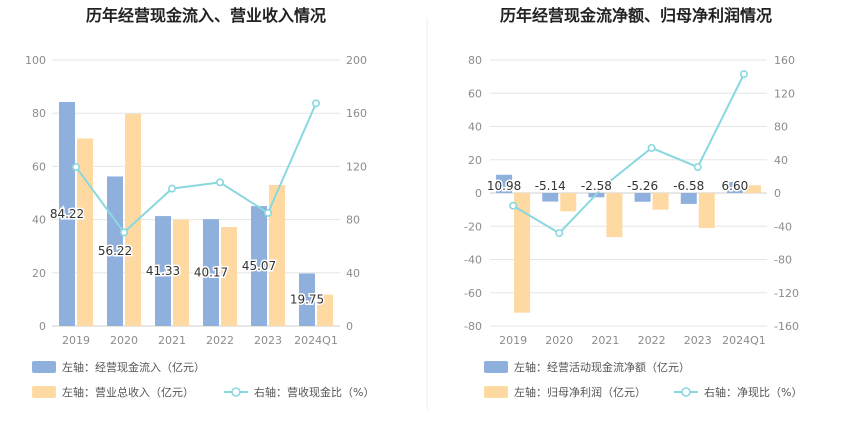 This screenshot has width=850, height=437. Describe the element at coordinates (580, 392) in the screenshot. I see `legend-label: 左轴：归母净利润（亿元）` at that location.